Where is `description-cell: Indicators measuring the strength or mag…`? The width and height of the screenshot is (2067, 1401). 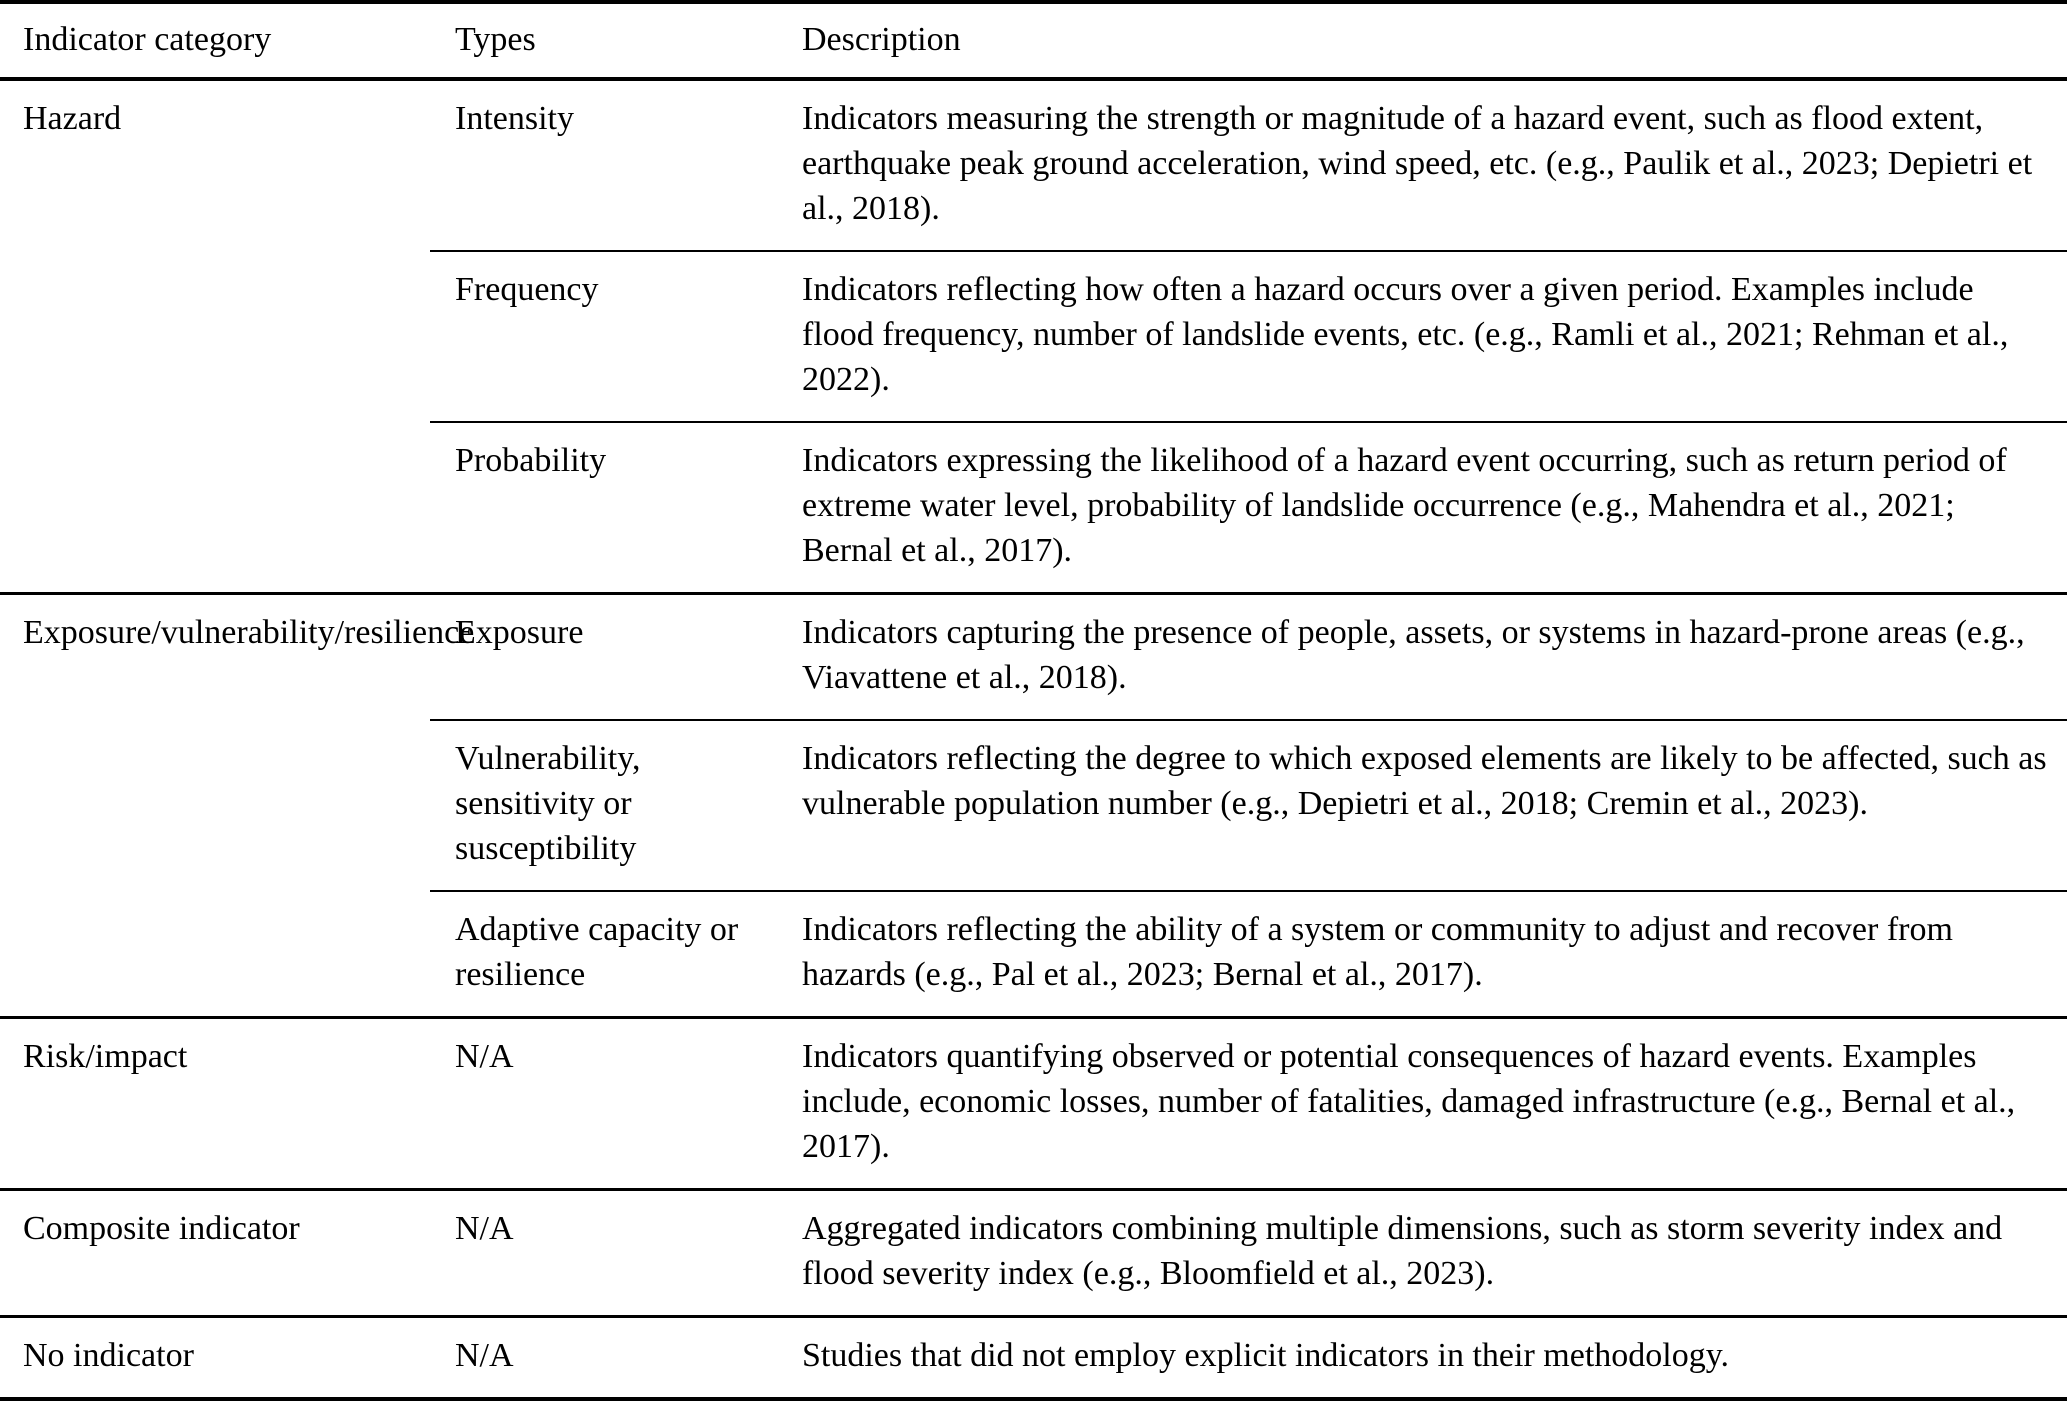 description-cell: Indicators measuring the strength or mag… is located at coordinates (1417, 163).